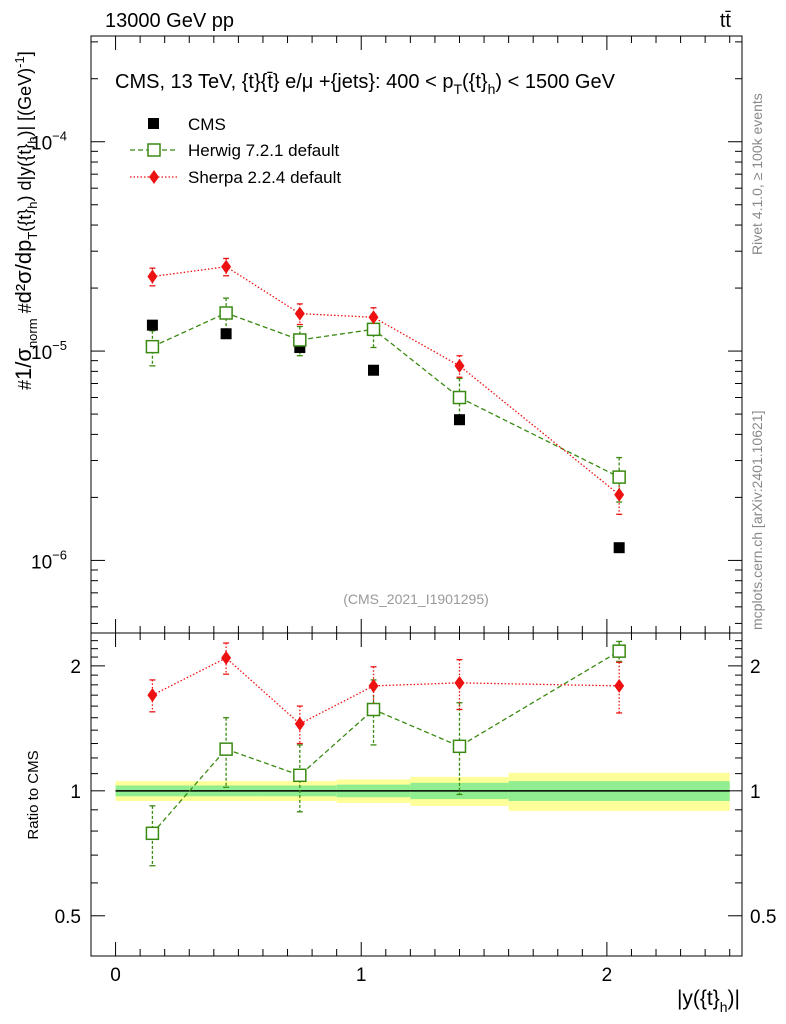  What do you see at coordinates (755, 792) in the screenshot?
I see `ratio-y-tick-label-right: 1` at bounding box center [755, 792].